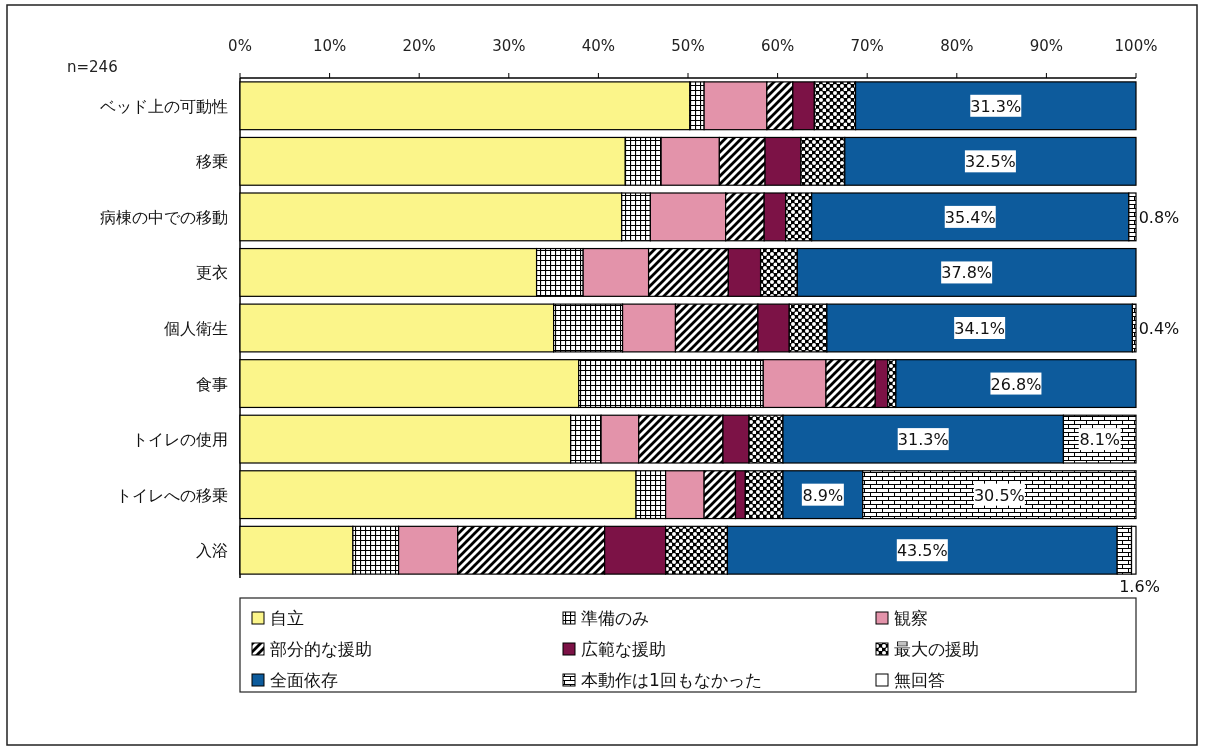  What do you see at coordinates (777, 46) in the screenshot?
I see `x-tick-label: 60%` at bounding box center [777, 46].